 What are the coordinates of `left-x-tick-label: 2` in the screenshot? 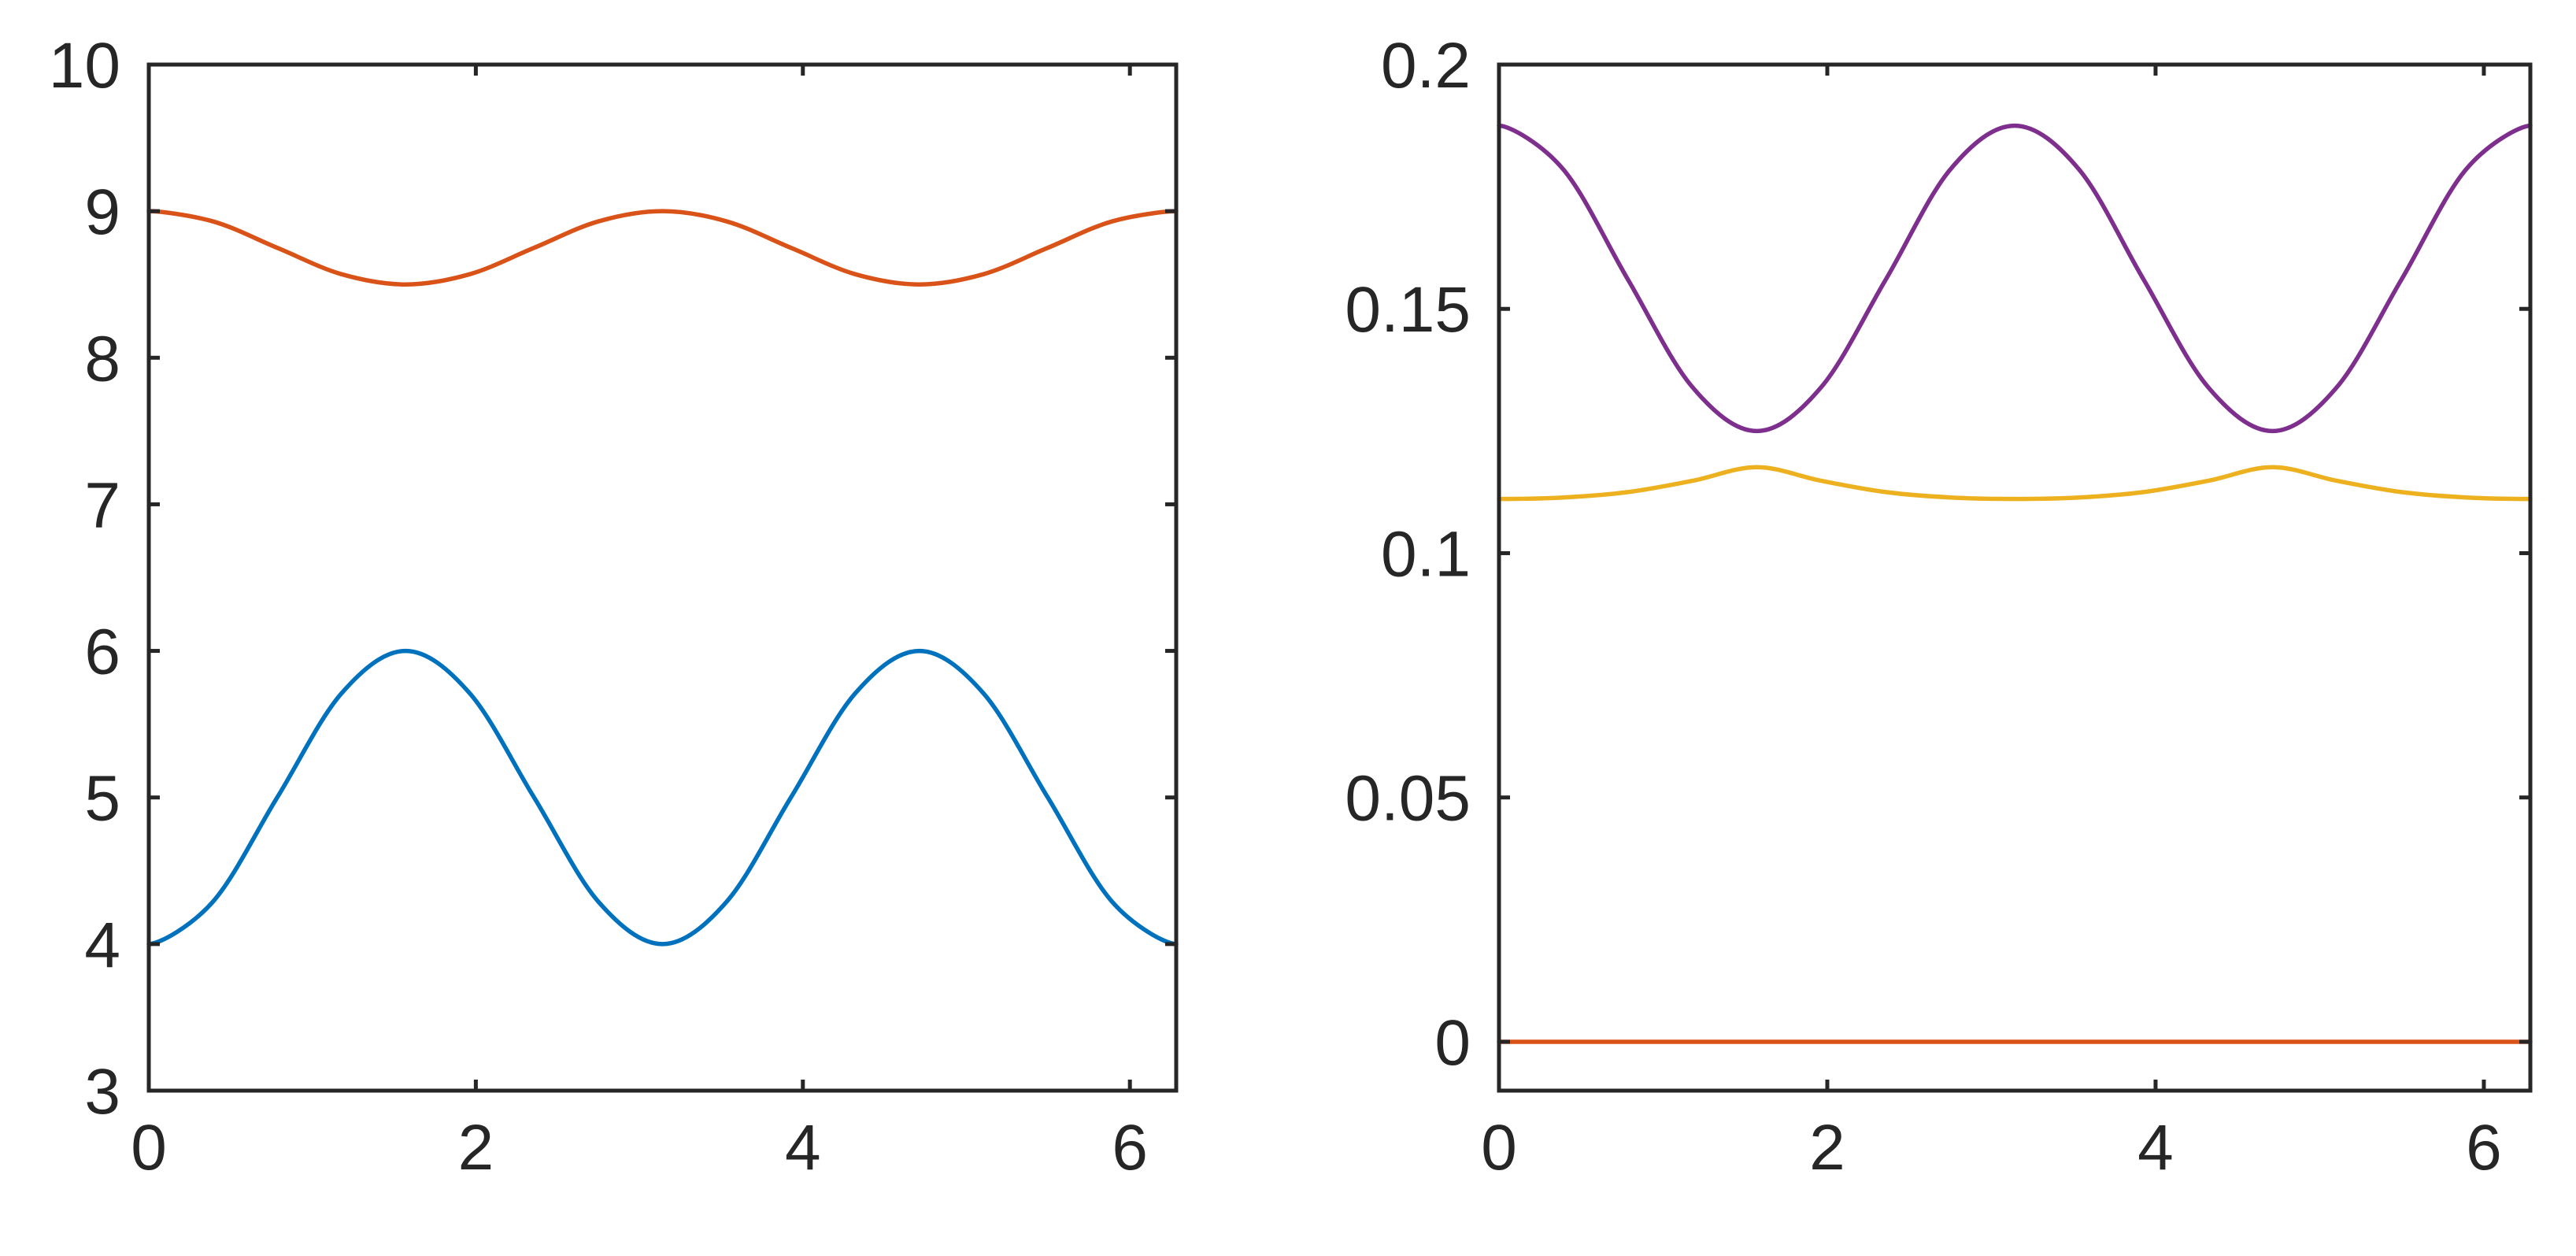 It's located at (476, 1148).